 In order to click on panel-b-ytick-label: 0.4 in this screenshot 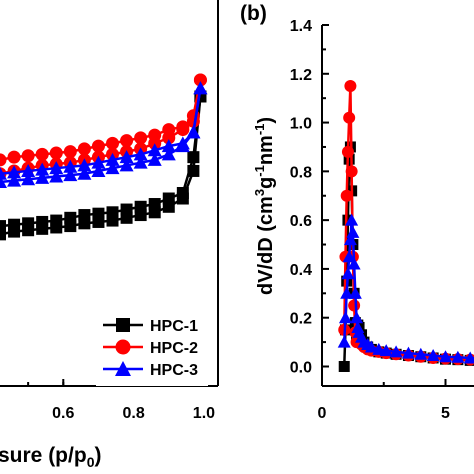, I will do `click(301, 270)`.